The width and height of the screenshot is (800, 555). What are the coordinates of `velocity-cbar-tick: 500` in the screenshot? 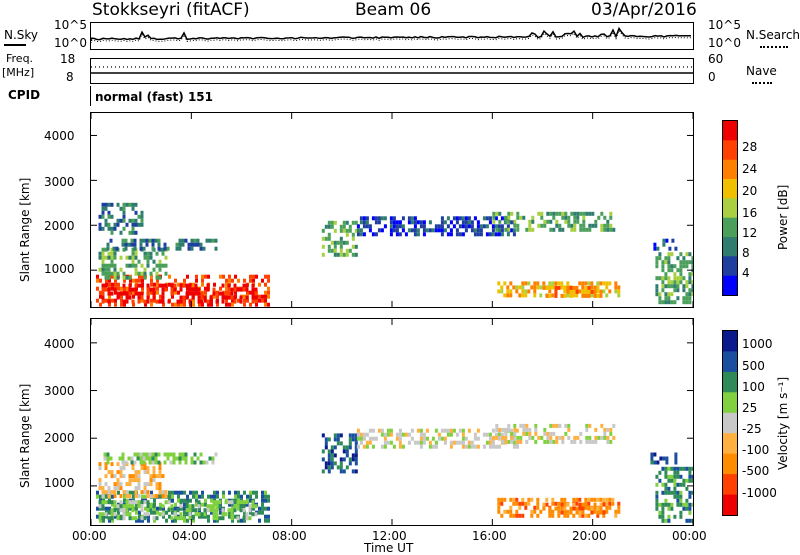 It's located at (753, 366).